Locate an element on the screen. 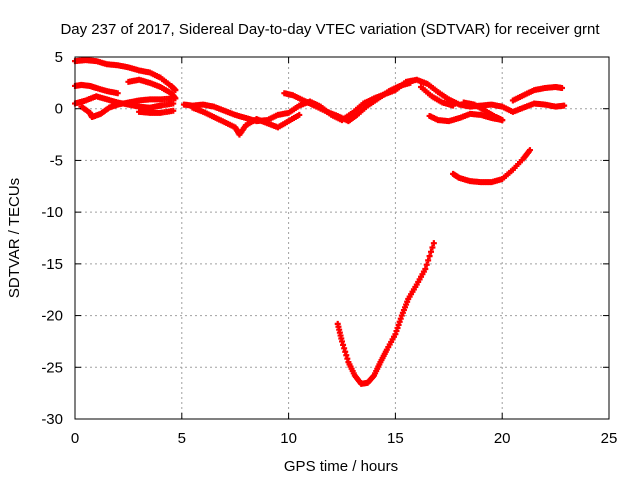 Image resolution: width=640 pixels, height=480 pixels. series-arc8 is located at coordinates (246, 121).